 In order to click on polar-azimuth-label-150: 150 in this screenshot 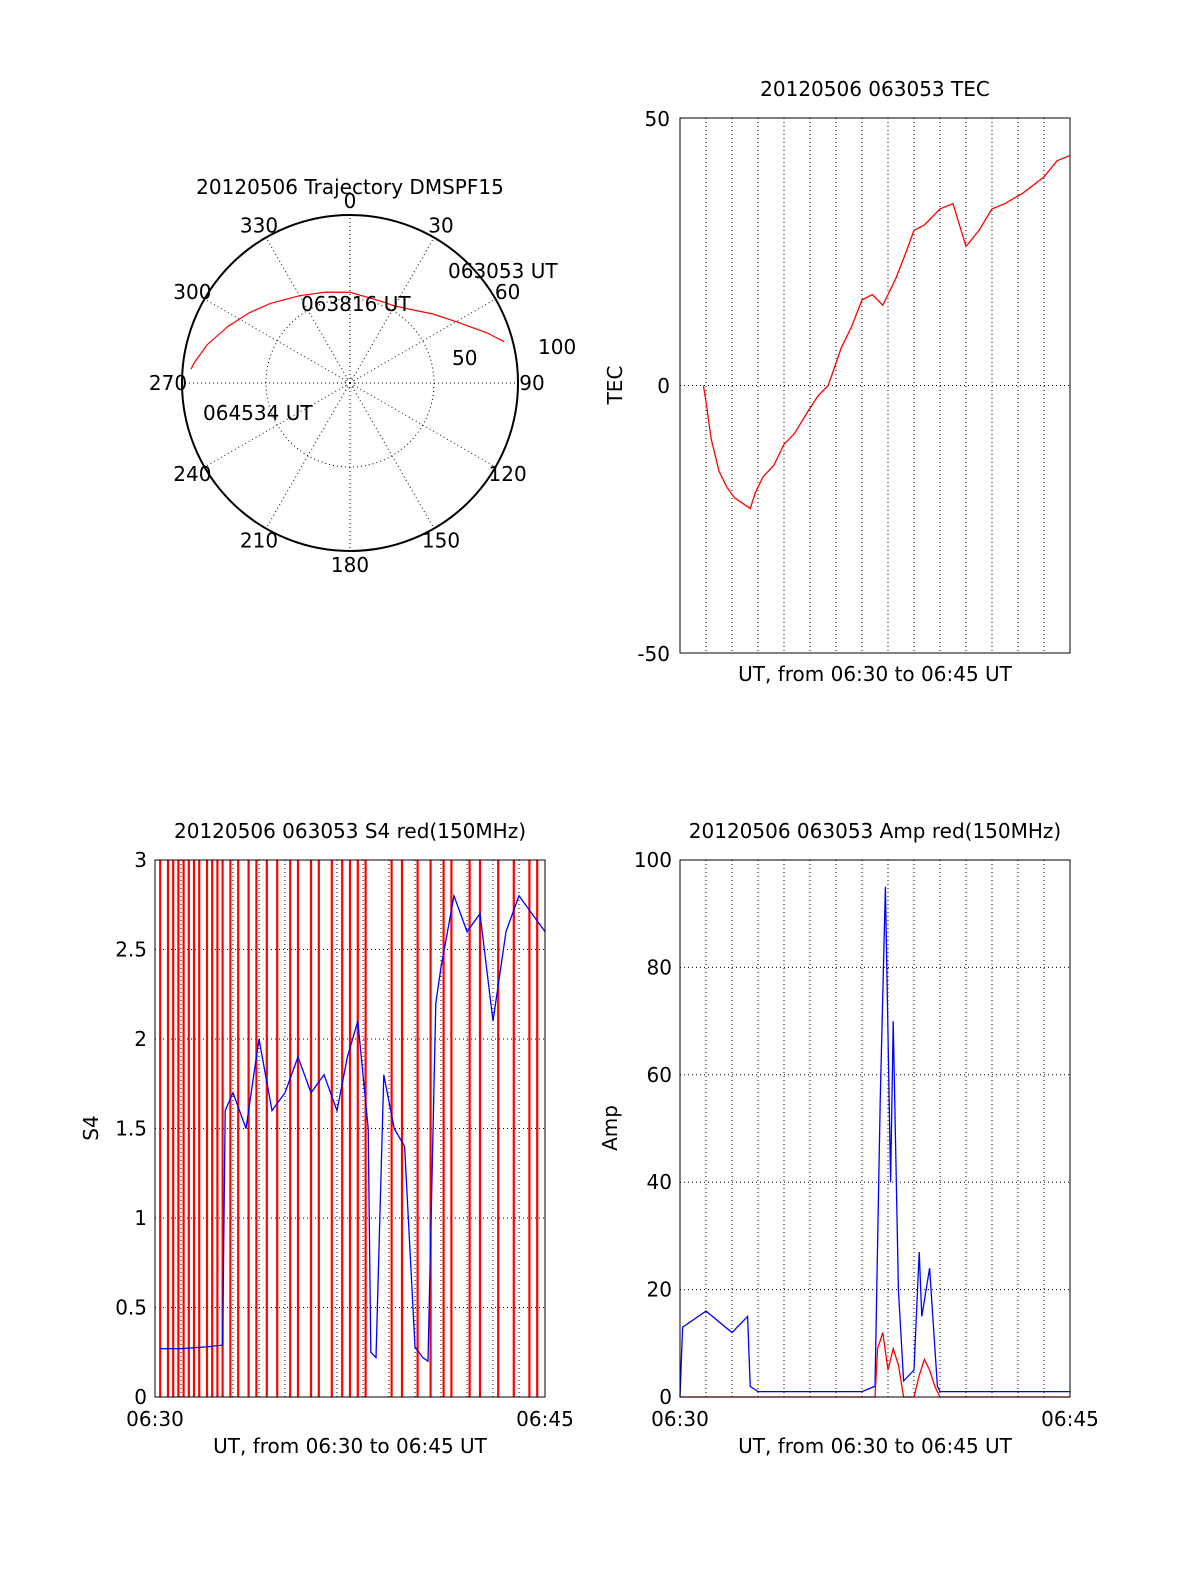, I will do `click(441, 541)`.